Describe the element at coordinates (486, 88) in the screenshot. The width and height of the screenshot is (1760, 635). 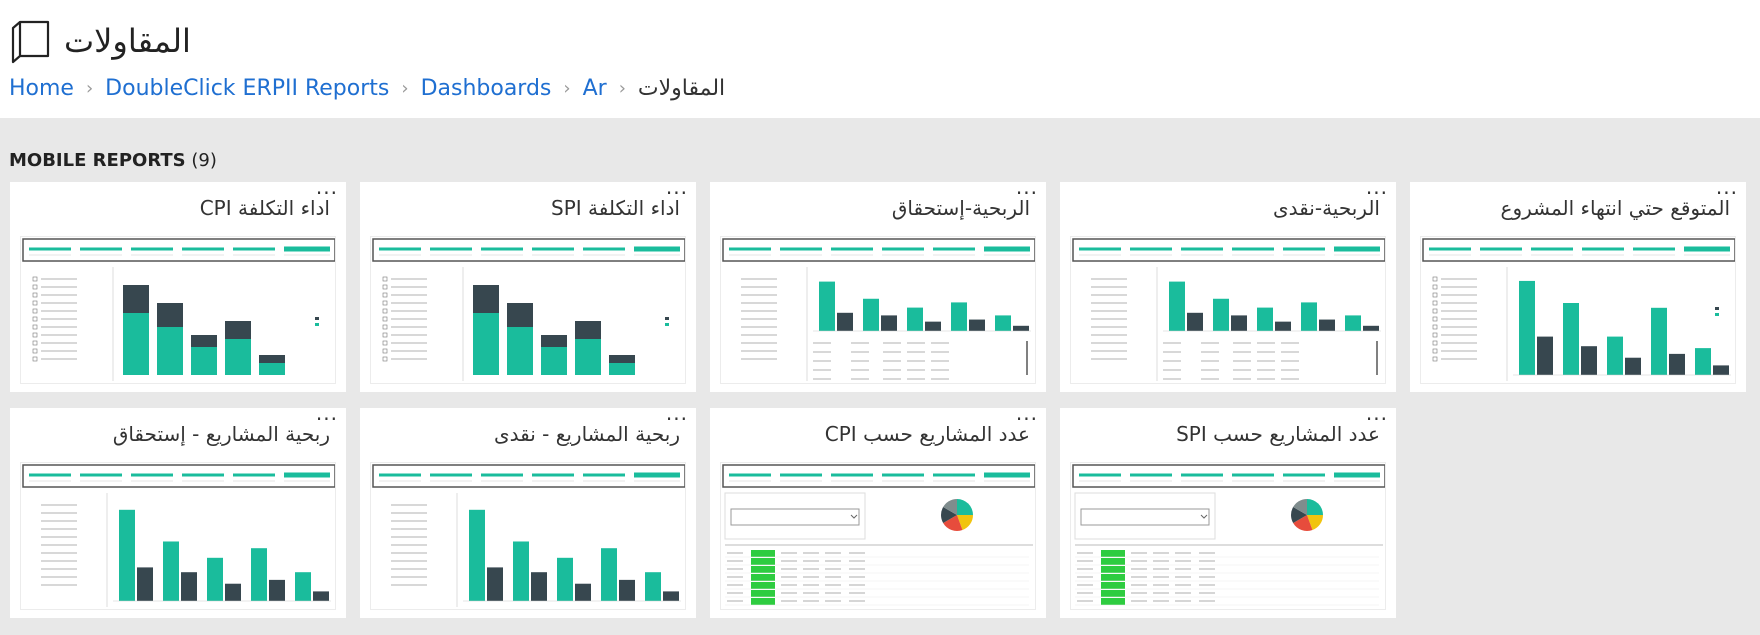
I see `breadcrumb-dashboards: Dashboards` at that location.